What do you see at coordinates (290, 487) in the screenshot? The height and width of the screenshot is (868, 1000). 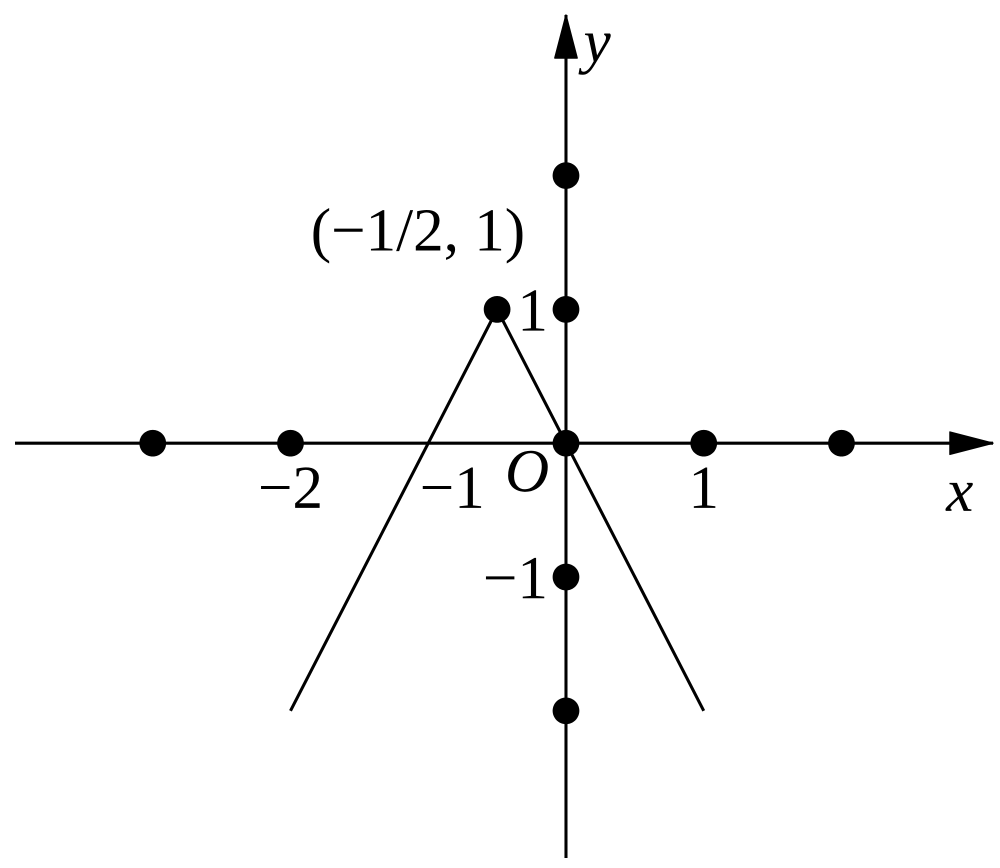 I see `x-tick-label: −2` at bounding box center [290, 487].